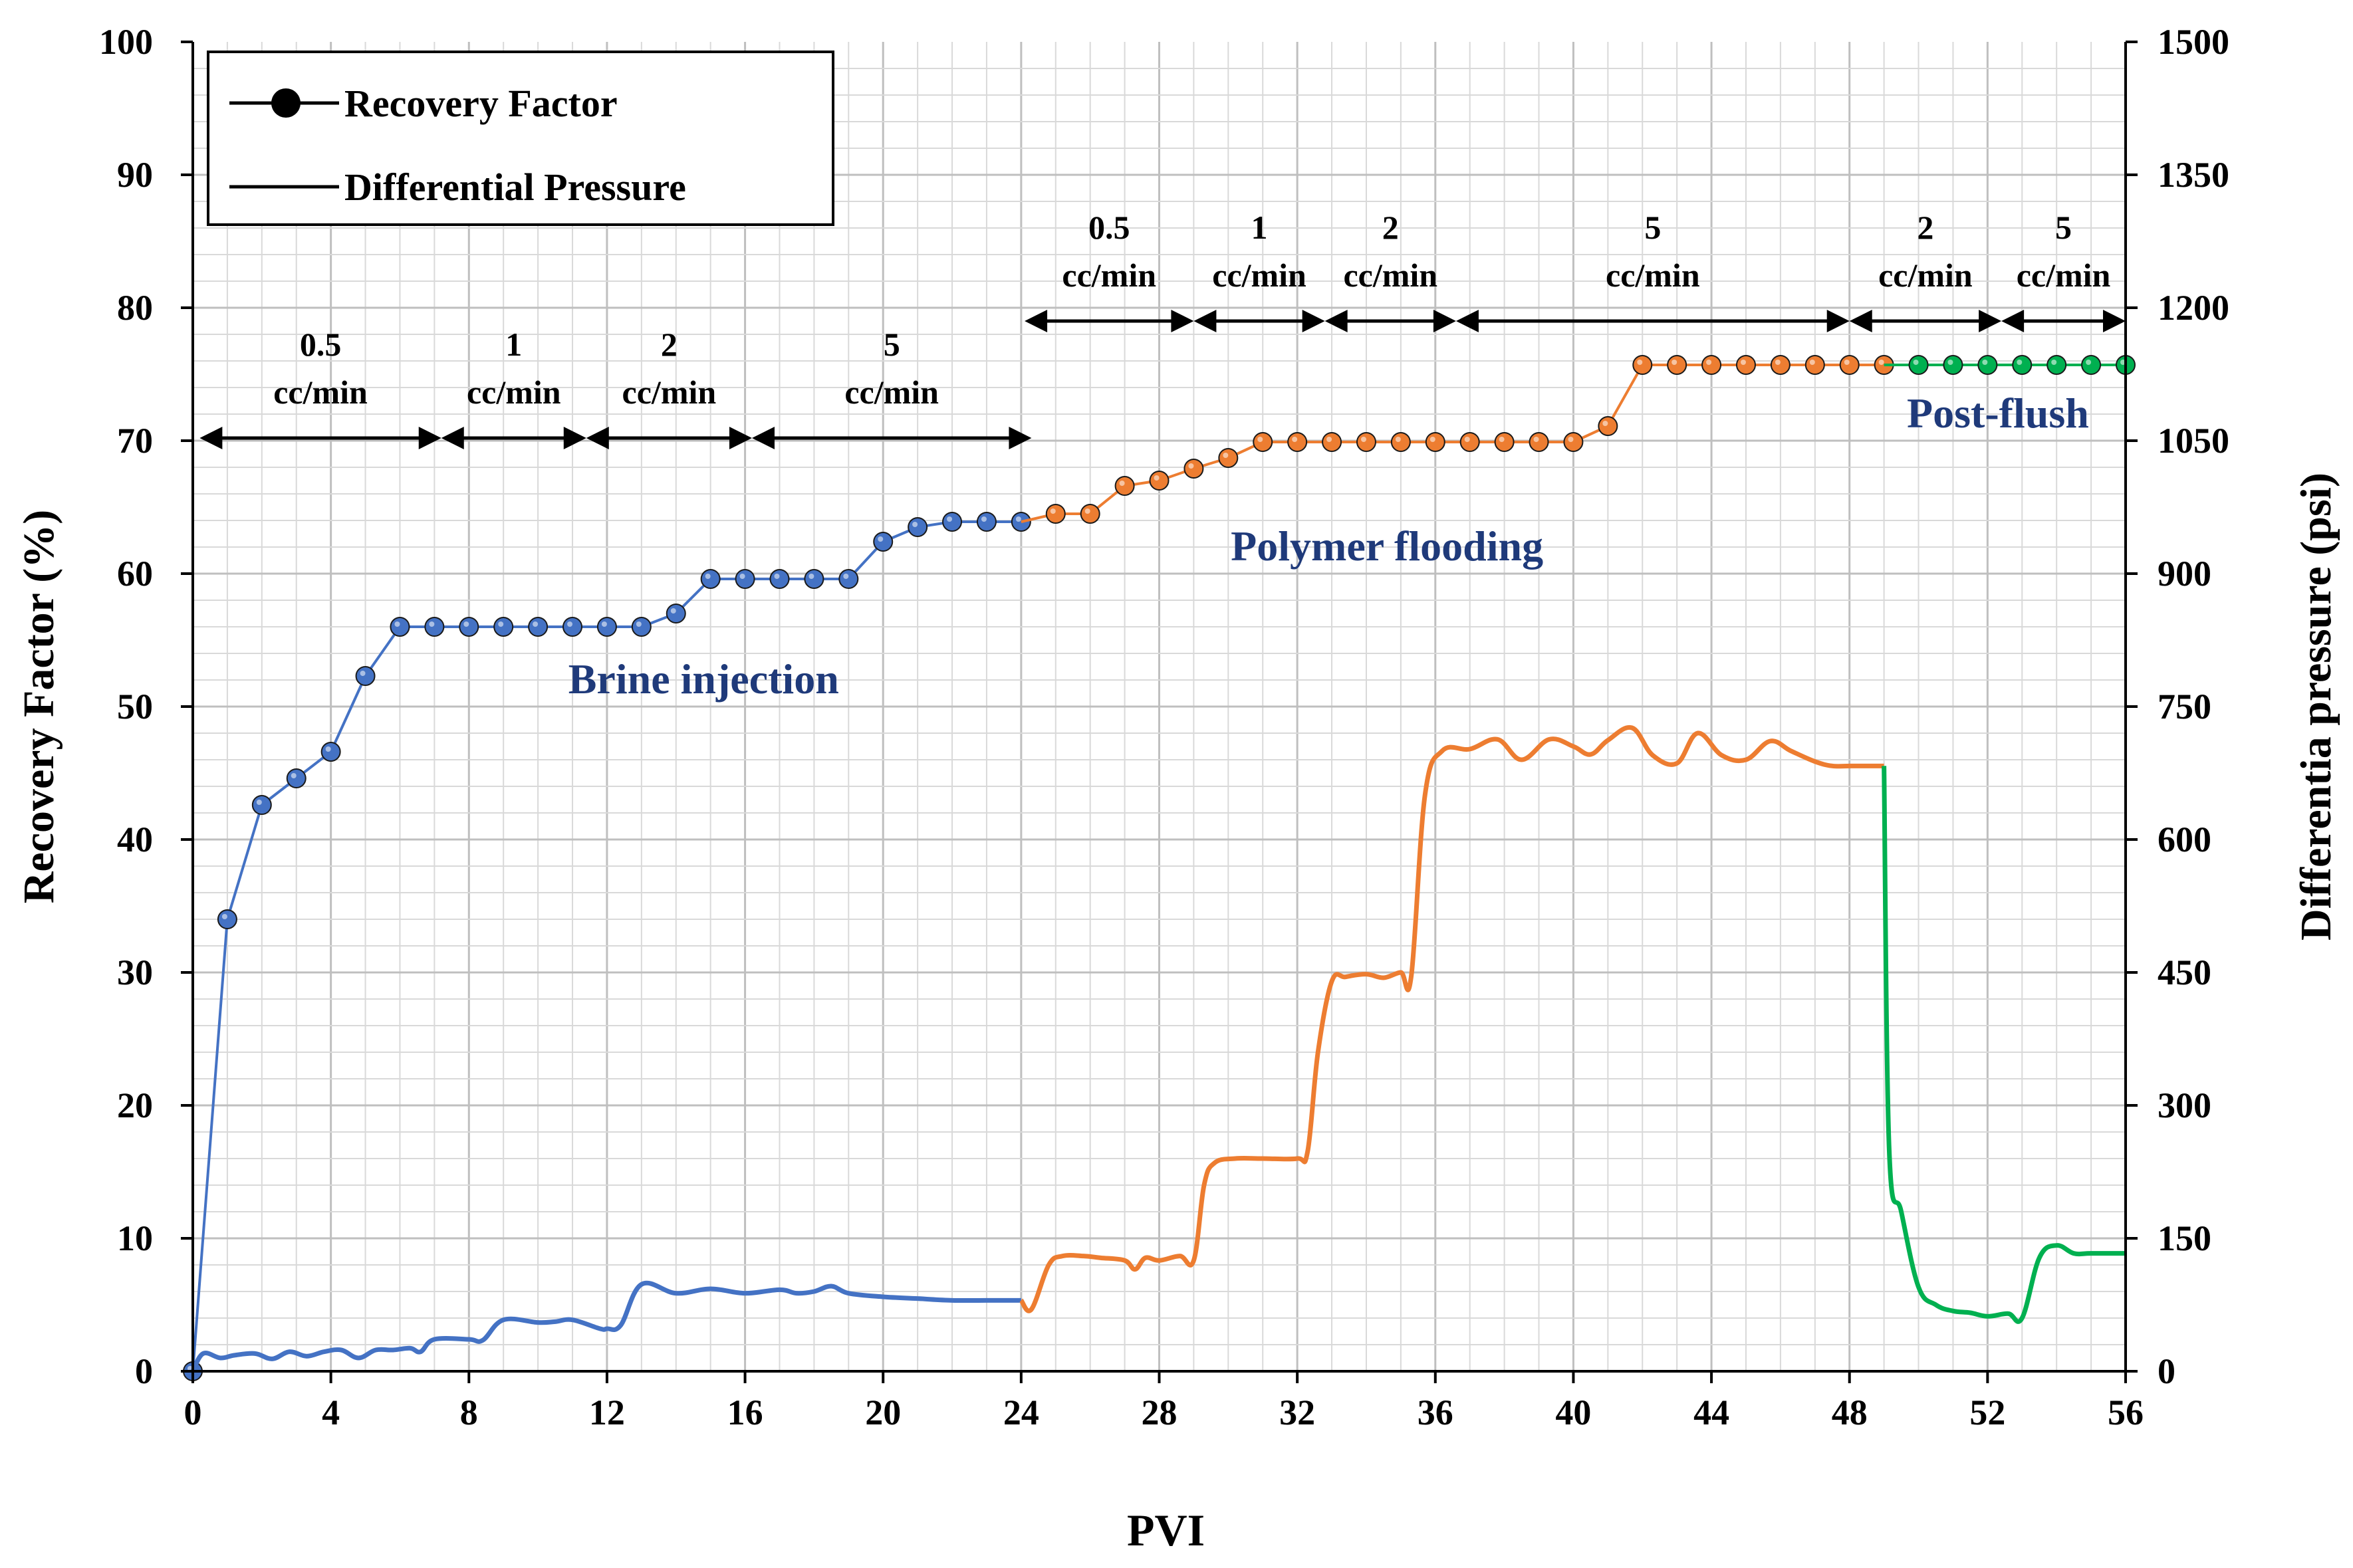 This screenshot has height=1568, width=2353. Describe the element at coordinates (883, 1413) in the screenshot. I see `x-tick-label: 20` at that location.